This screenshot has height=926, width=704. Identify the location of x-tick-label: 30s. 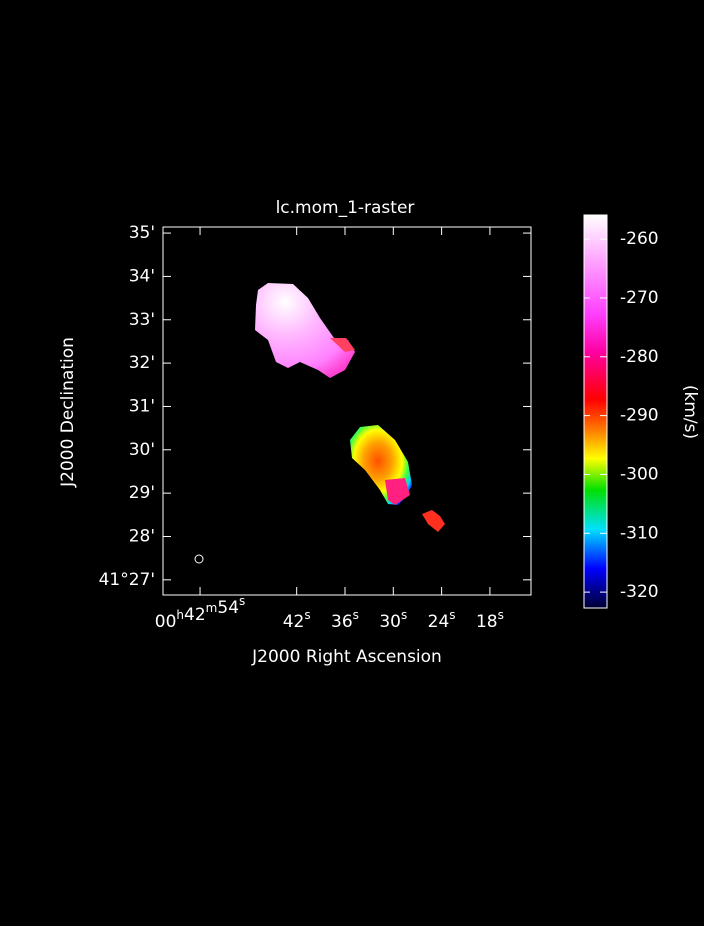
(393, 620).